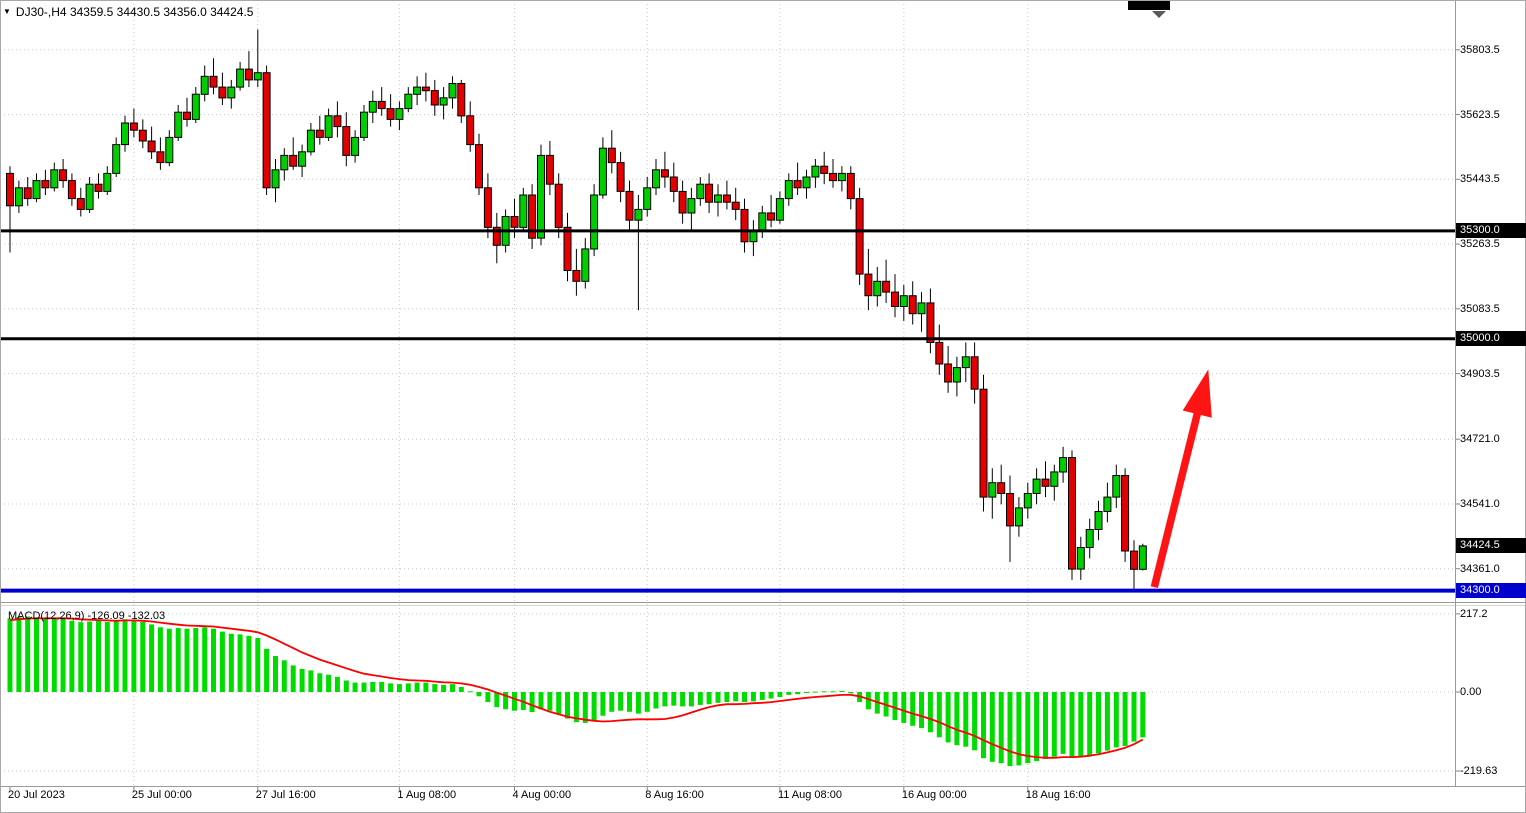  I want to click on price-badge: 34424.5, so click(1491, 546).